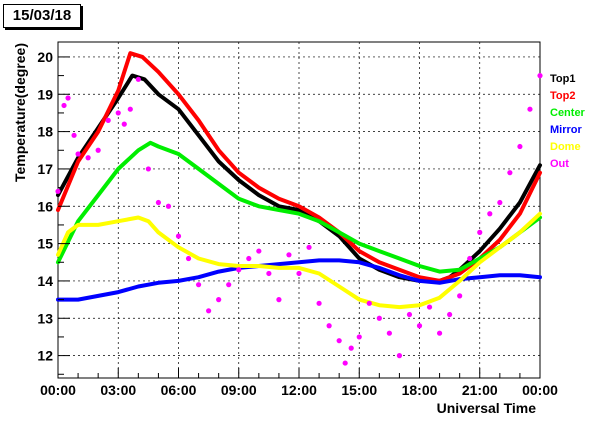 Image resolution: width=596 pixels, height=422 pixels. Describe the element at coordinates (45, 318) in the screenshot. I see `y-tick-label: 13` at that location.